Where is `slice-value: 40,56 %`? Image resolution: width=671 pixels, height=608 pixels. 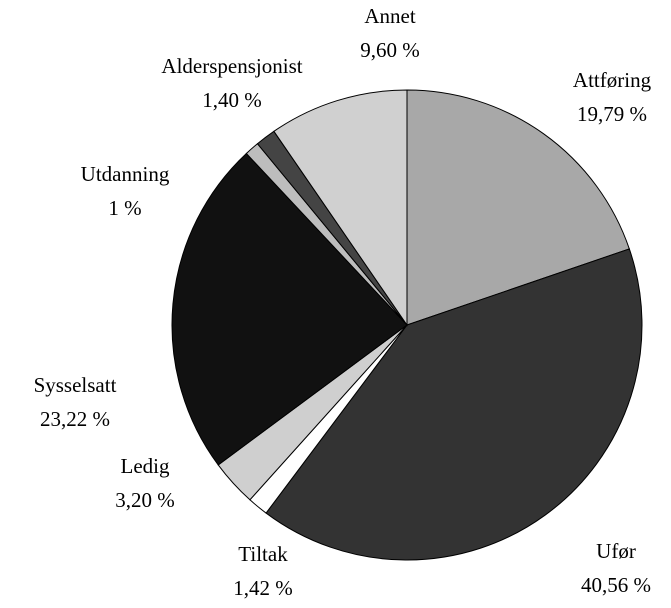 slice-value: 40,56 % is located at coordinates (616, 585).